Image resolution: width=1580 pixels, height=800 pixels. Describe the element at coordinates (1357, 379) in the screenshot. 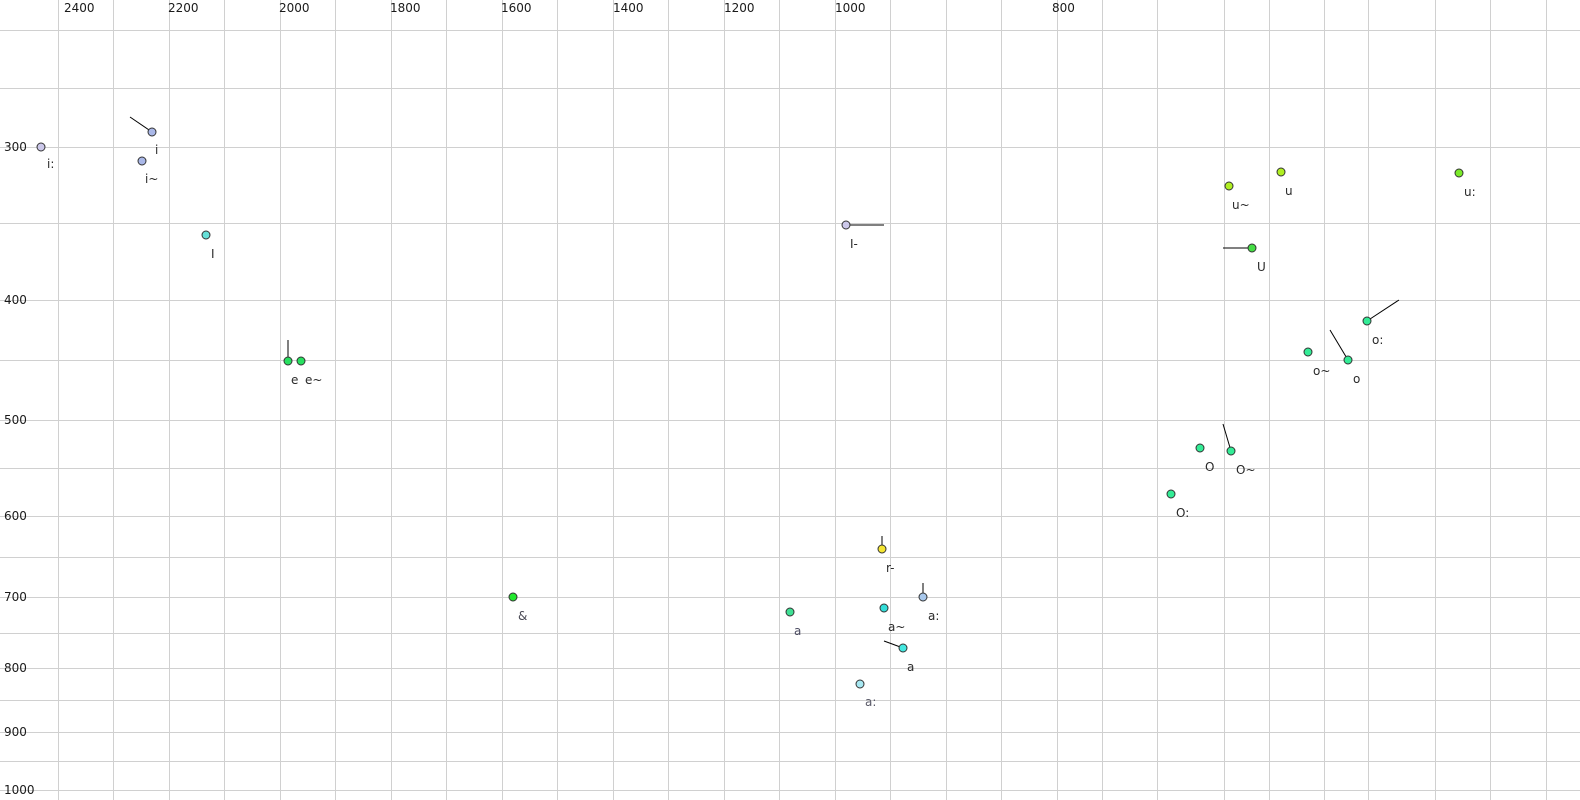

I see `vowel-label-o: o` at that location.